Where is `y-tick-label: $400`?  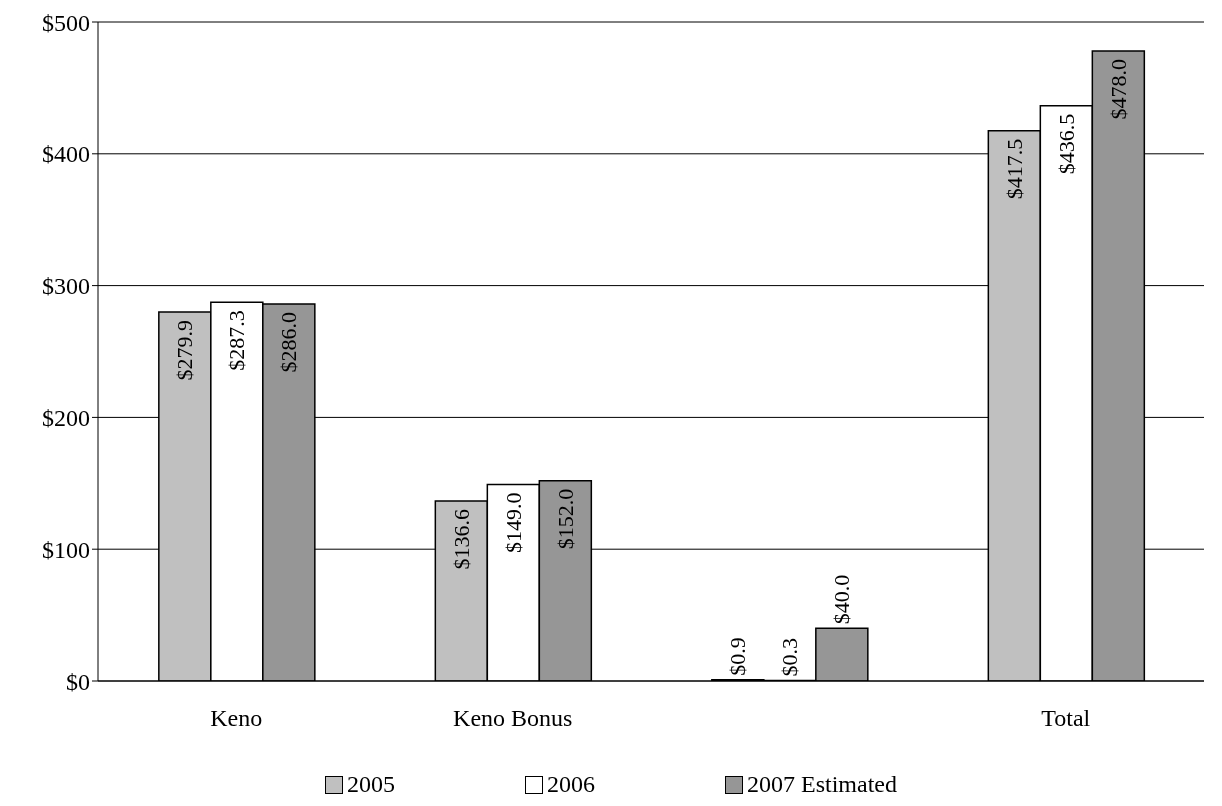
y-tick-label: $400 is located at coordinates (66, 154).